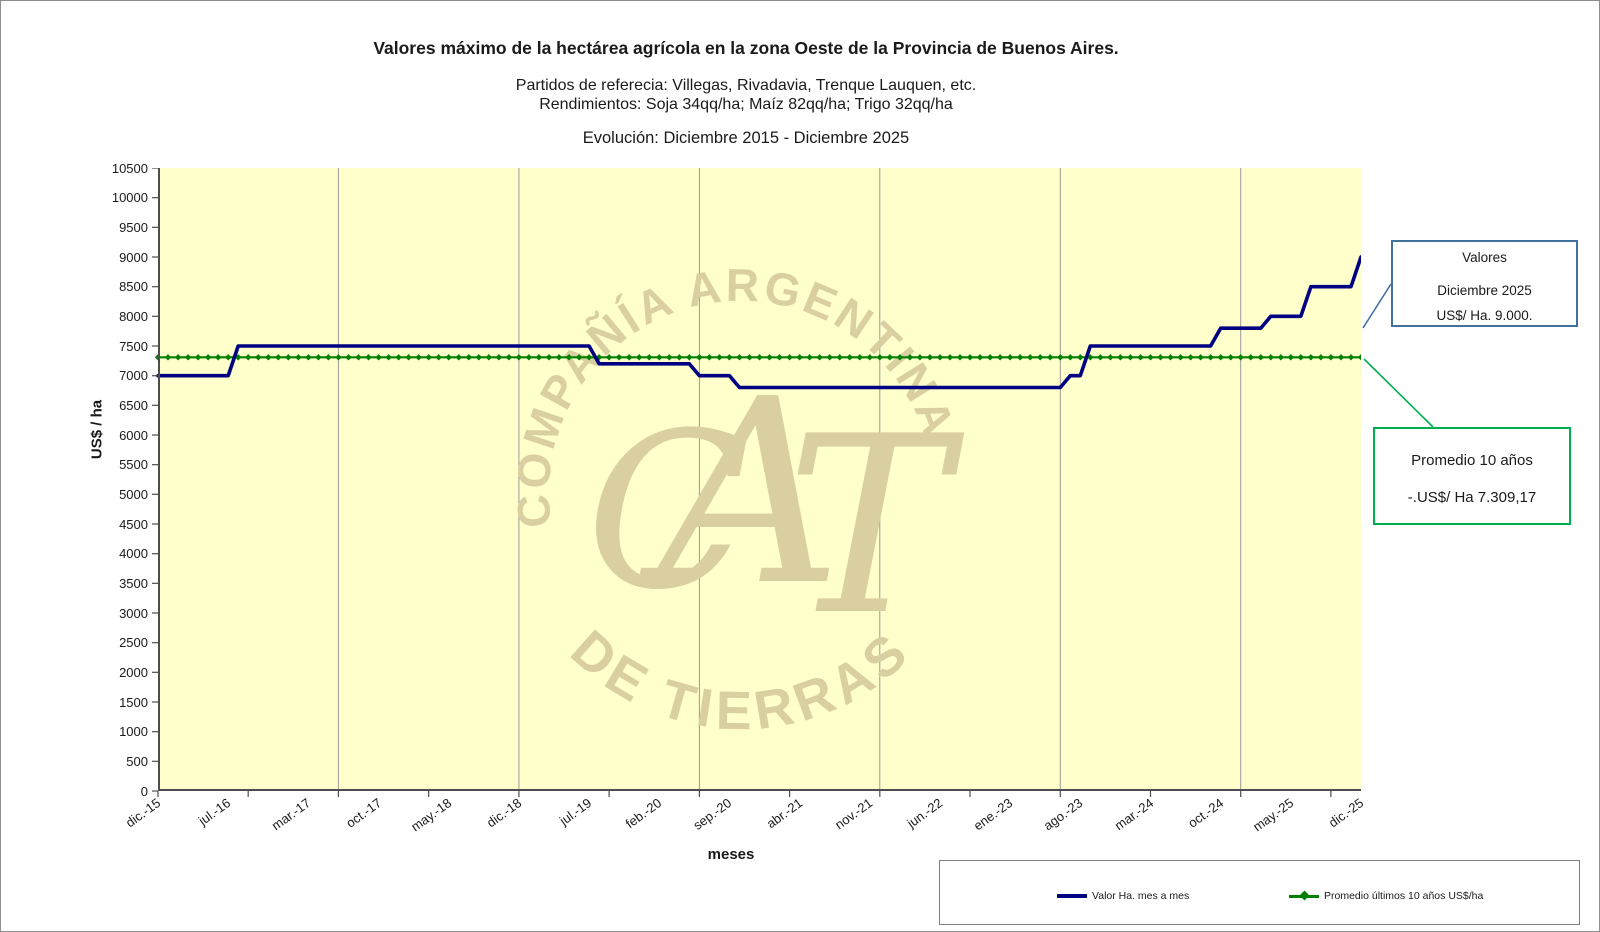 Image resolution: width=1600 pixels, height=932 pixels. Describe the element at coordinates (133, 405) in the screenshot. I see `y-tick-label: 6500` at that location.